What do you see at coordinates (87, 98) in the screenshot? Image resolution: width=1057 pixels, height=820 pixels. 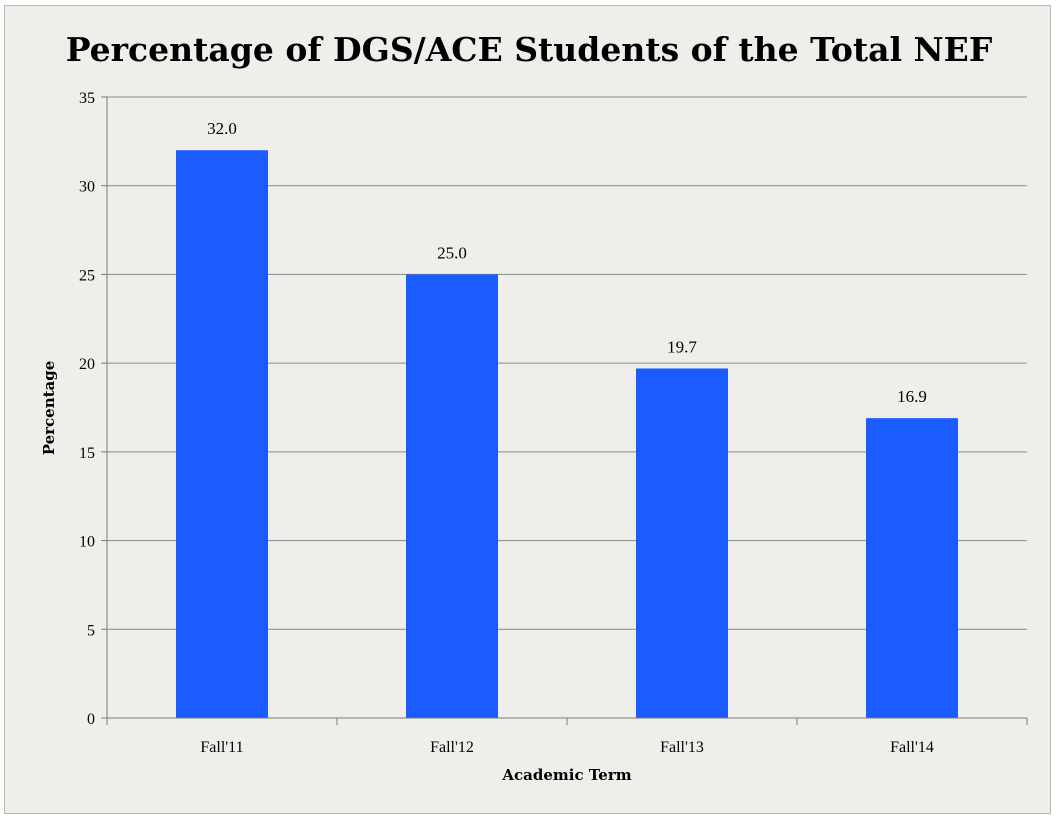 I see `y-tick-label: 35` at bounding box center [87, 98].